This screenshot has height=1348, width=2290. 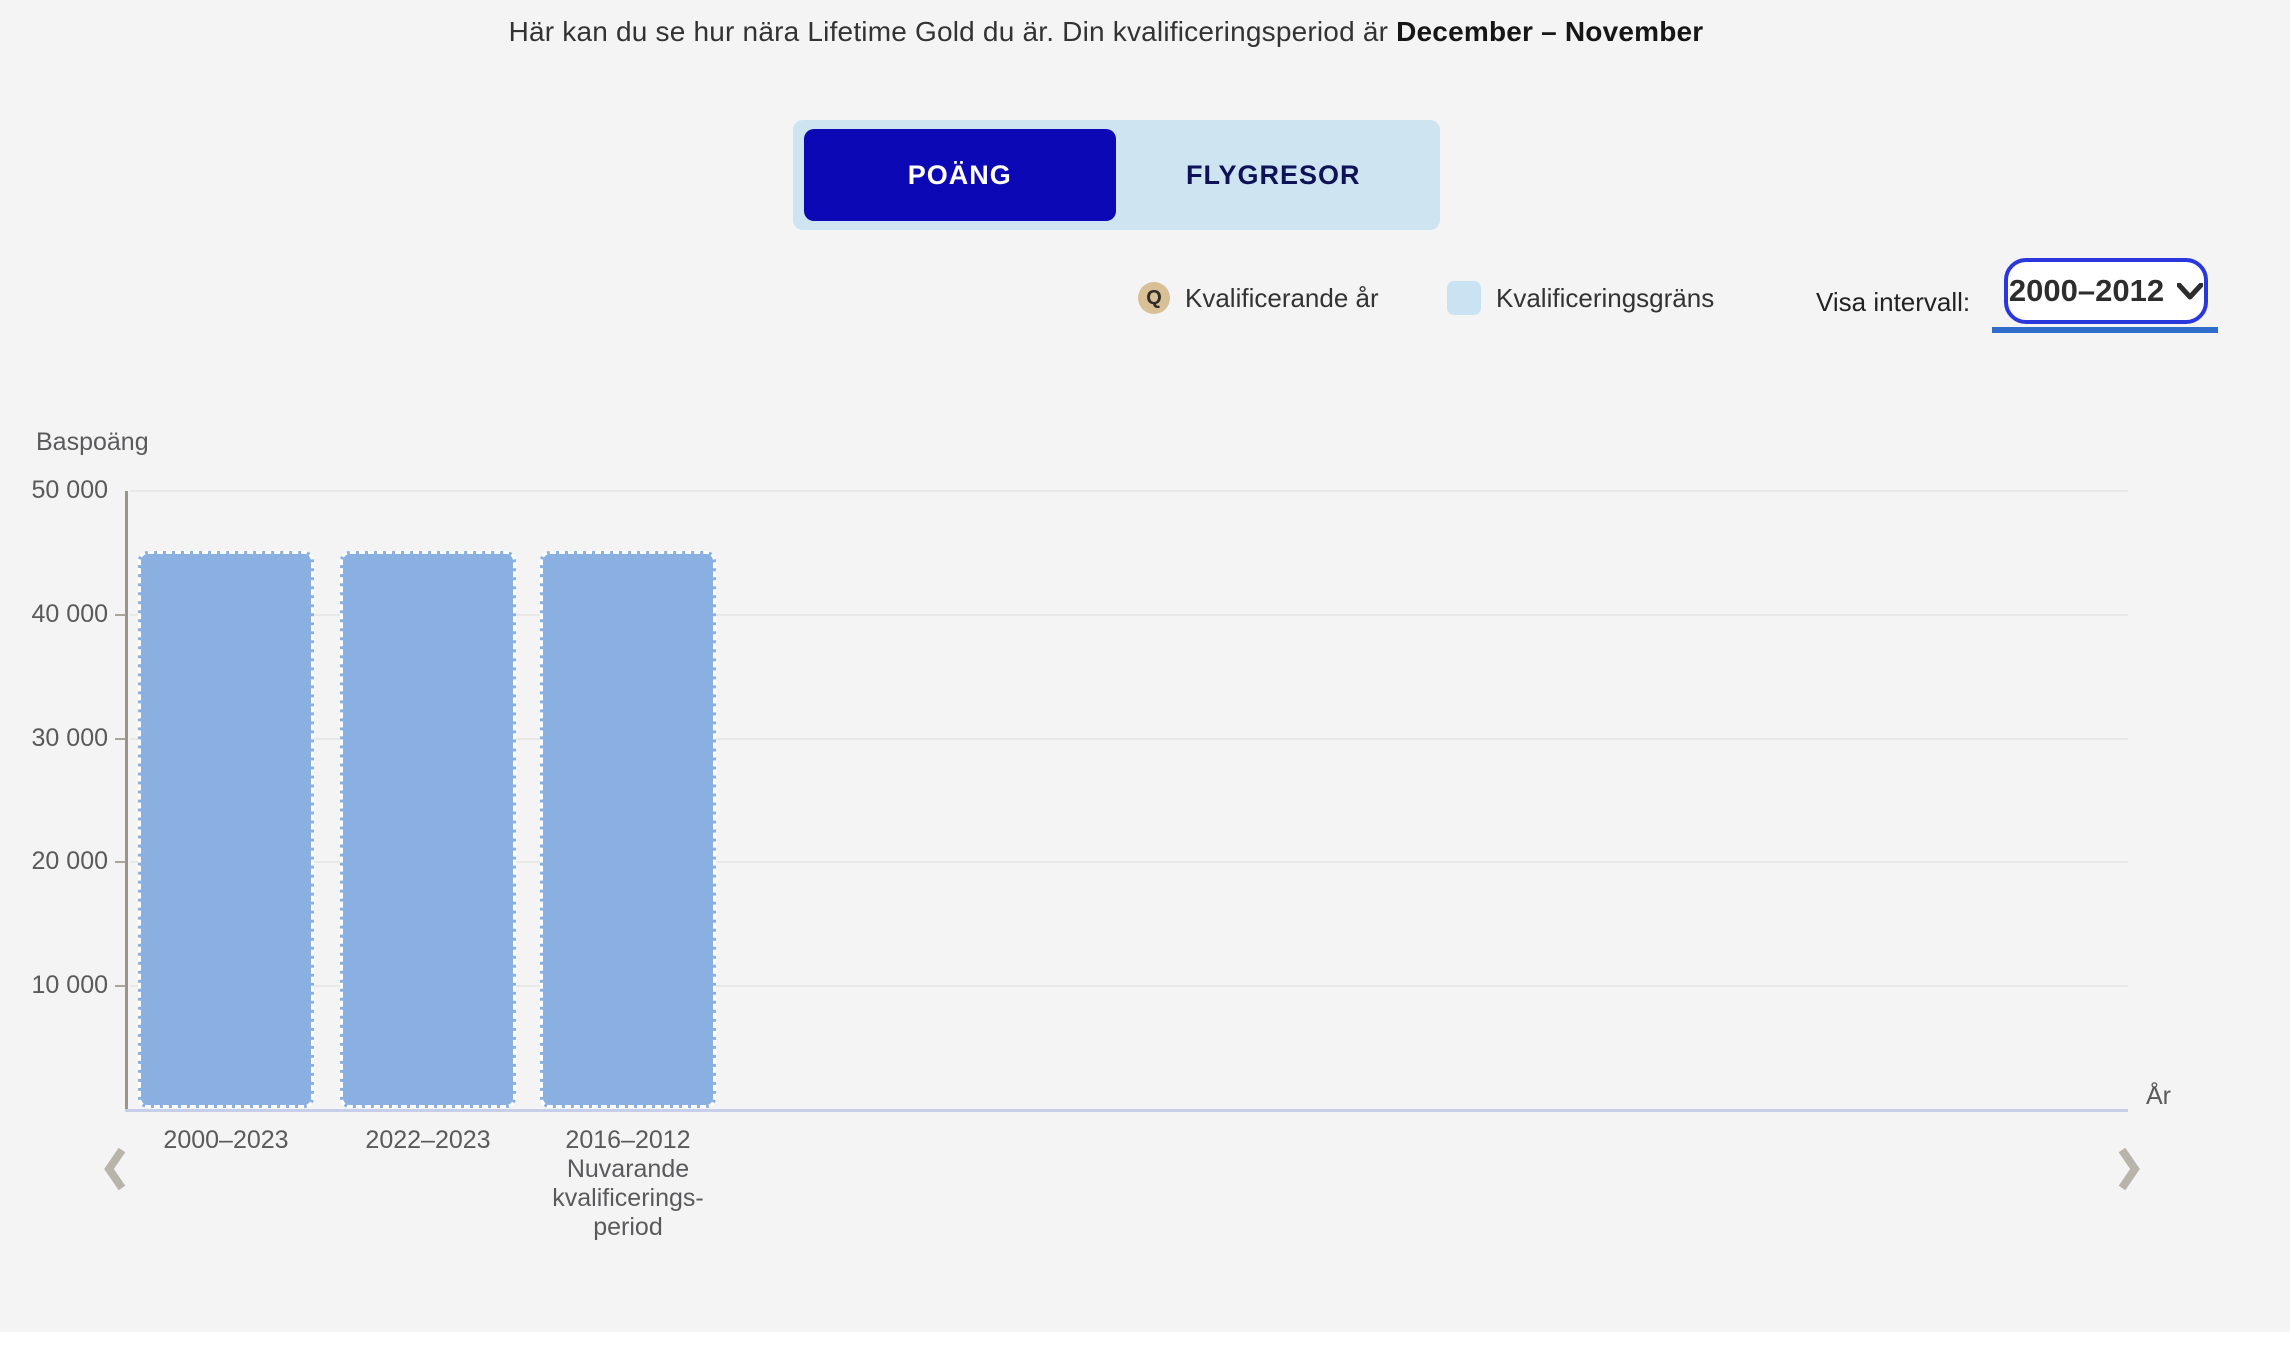 What do you see at coordinates (2129, 1170) in the screenshot?
I see `chevron-right-icon` at bounding box center [2129, 1170].